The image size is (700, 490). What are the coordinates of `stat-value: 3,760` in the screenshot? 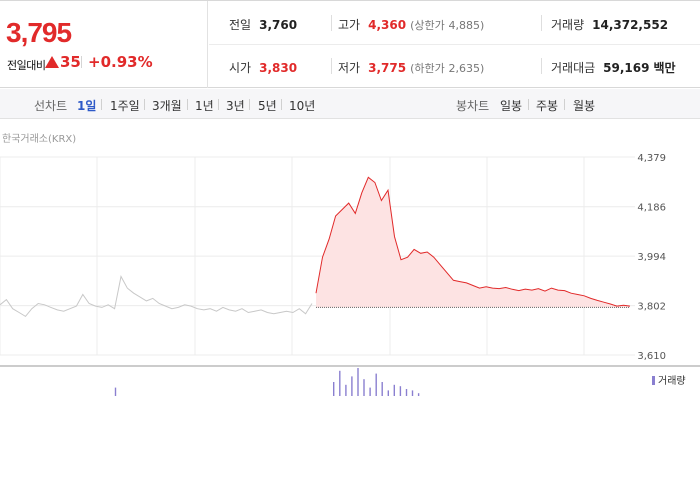 It's located at (278, 25).